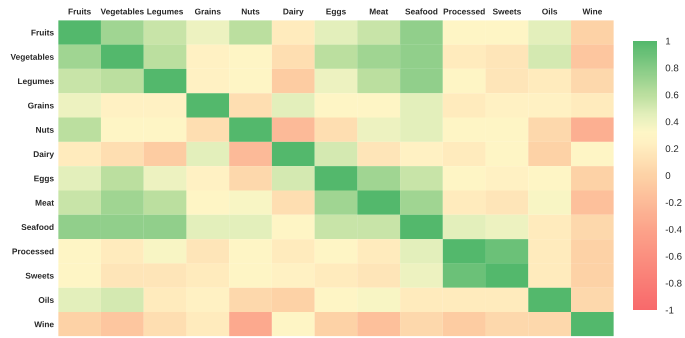 This screenshot has height=338, width=685. What do you see at coordinates (33, 251) in the screenshot?
I see `y-tick-label: Processed` at bounding box center [33, 251].